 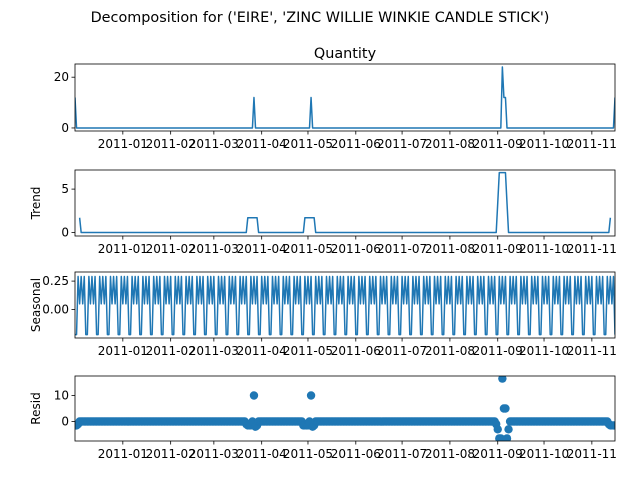 I want to click on y-tick-label: 10, so click(x=61, y=396).